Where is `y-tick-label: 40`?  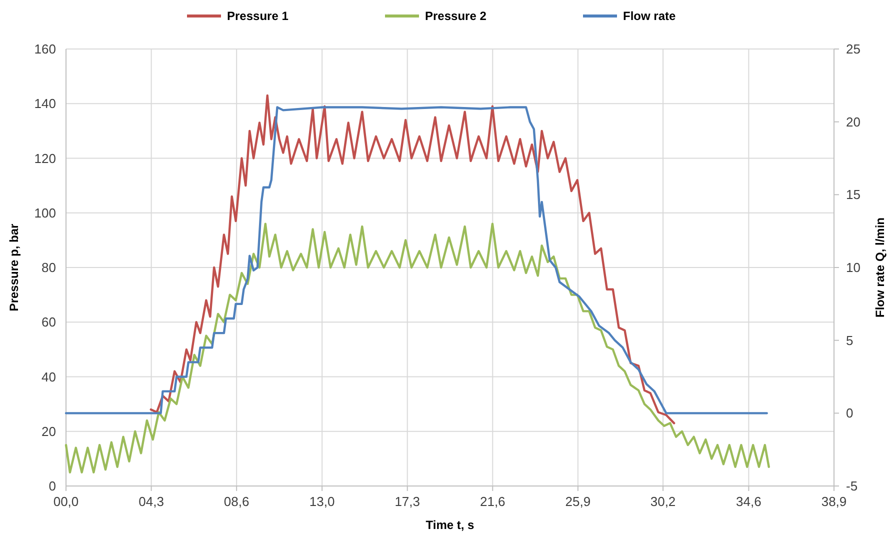 y-tick-label: 40 is located at coordinates (49, 376).